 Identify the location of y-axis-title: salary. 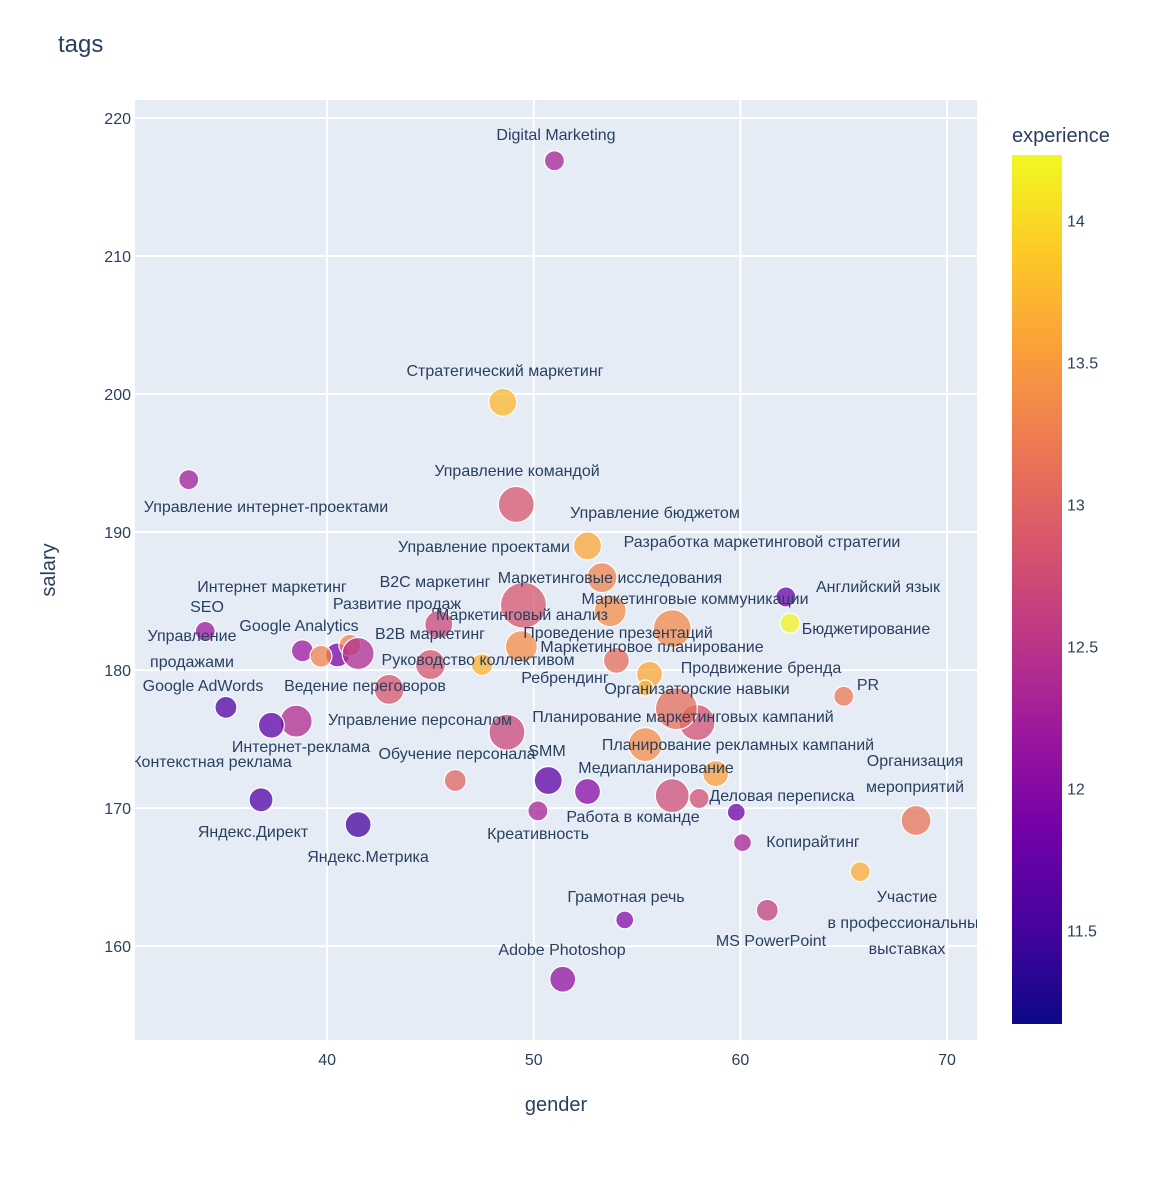
(49, 569).